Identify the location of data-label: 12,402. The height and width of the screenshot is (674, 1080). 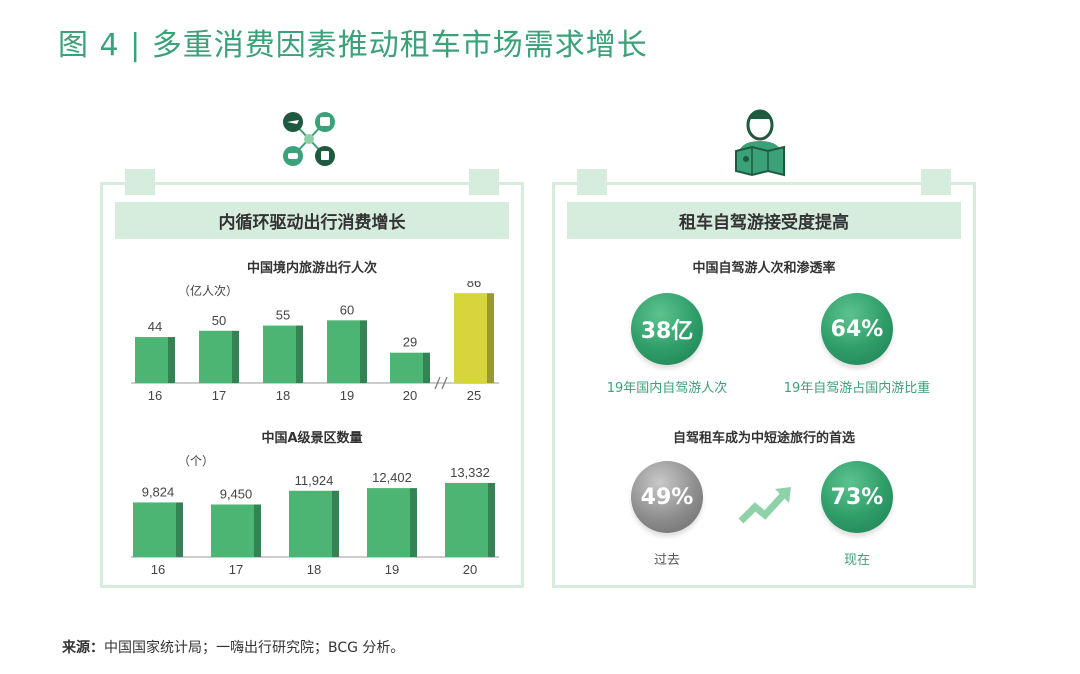
(392, 477).